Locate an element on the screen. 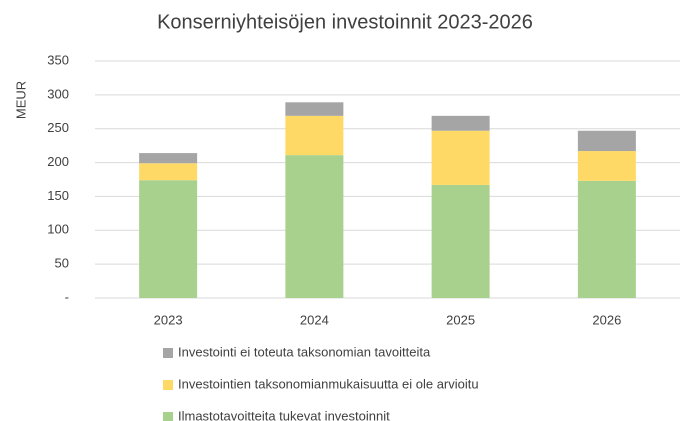 This screenshot has height=421, width=686. y-tick-label: 300 is located at coordinates (58, 93).